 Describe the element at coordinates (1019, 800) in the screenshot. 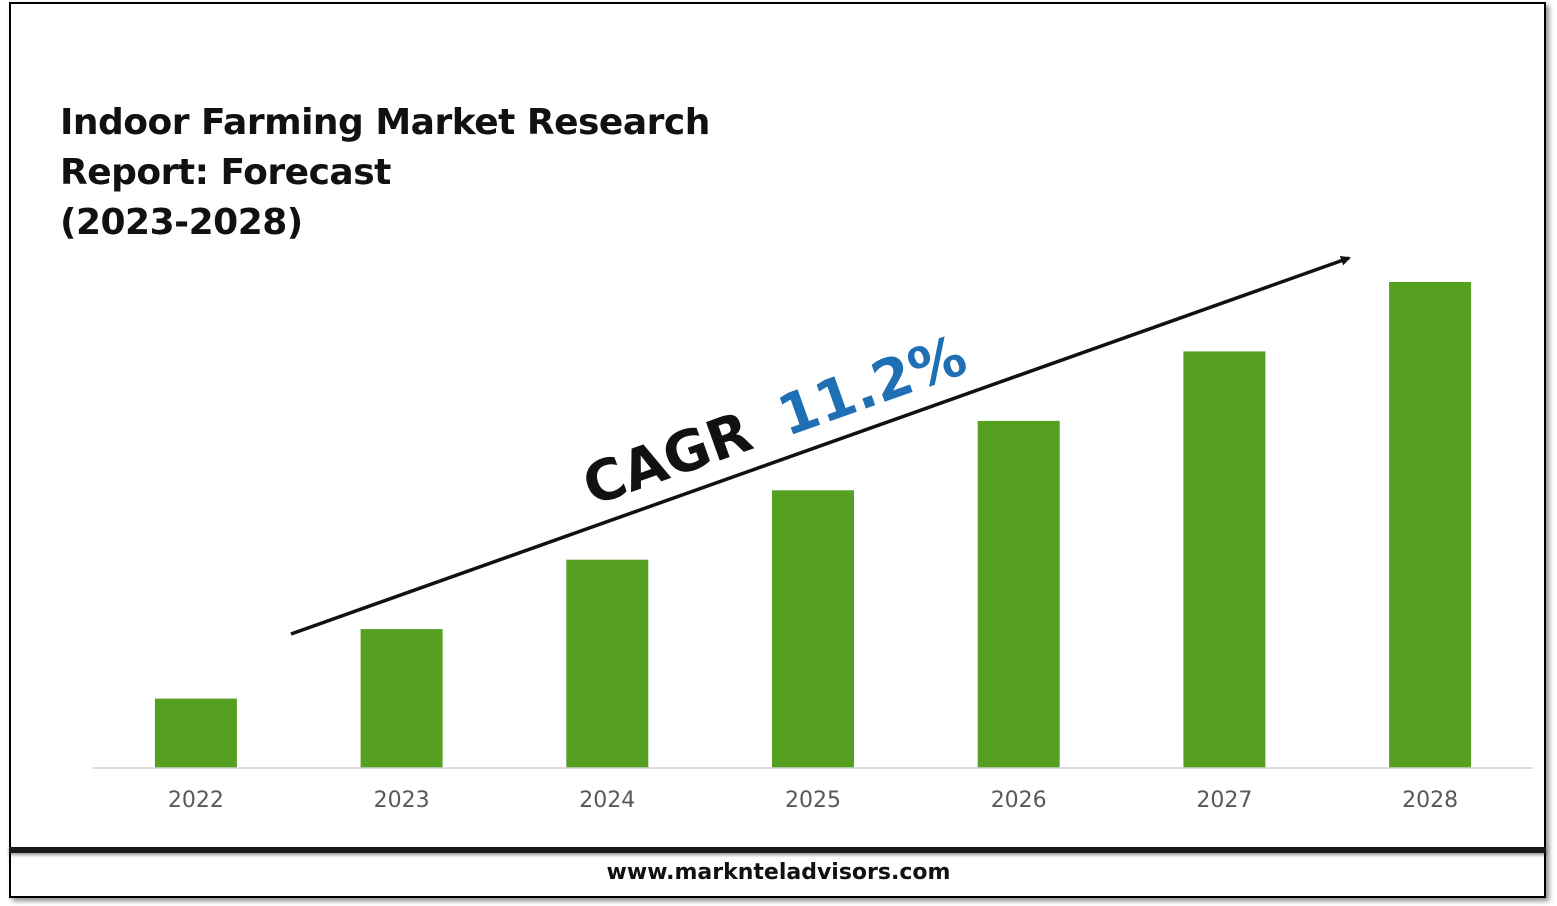

I see `x-tick-label-2026: 2026` at that location.